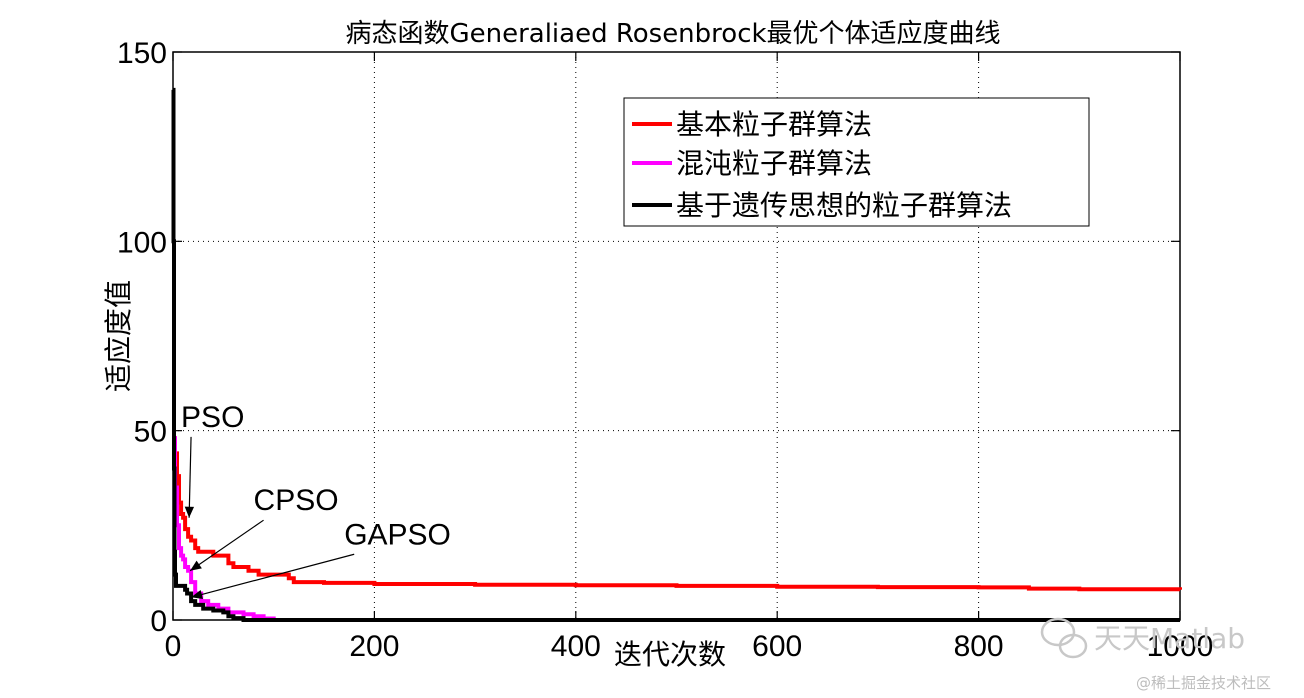 This screenshot has width=1304, height=698. What do you see at coordinates (1064, 638) in the screenshot?
I see `wechat-icon` at bounding box center [1064, 638].